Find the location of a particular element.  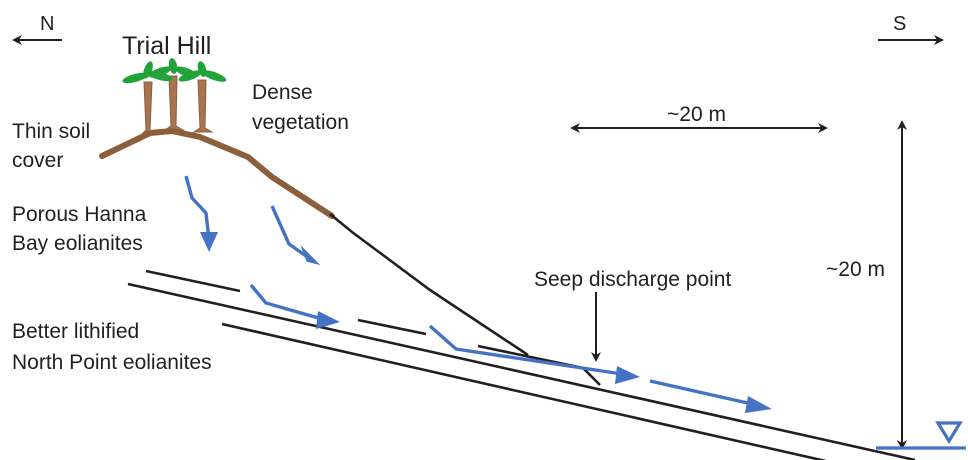

upper-stratum-dashed is located at coordinates (286, 302).